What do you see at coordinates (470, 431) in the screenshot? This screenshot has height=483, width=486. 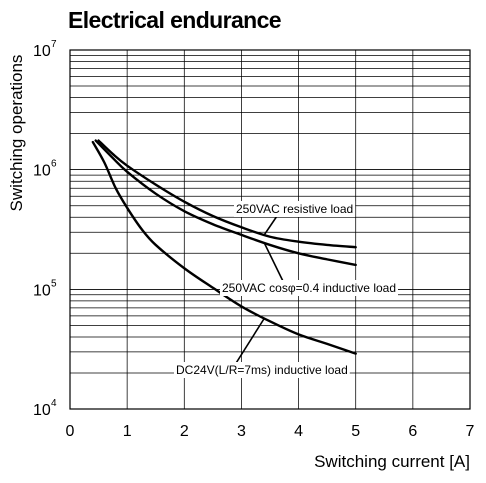 I see `x-tick-label: 7` at bounding box center [470, 431].